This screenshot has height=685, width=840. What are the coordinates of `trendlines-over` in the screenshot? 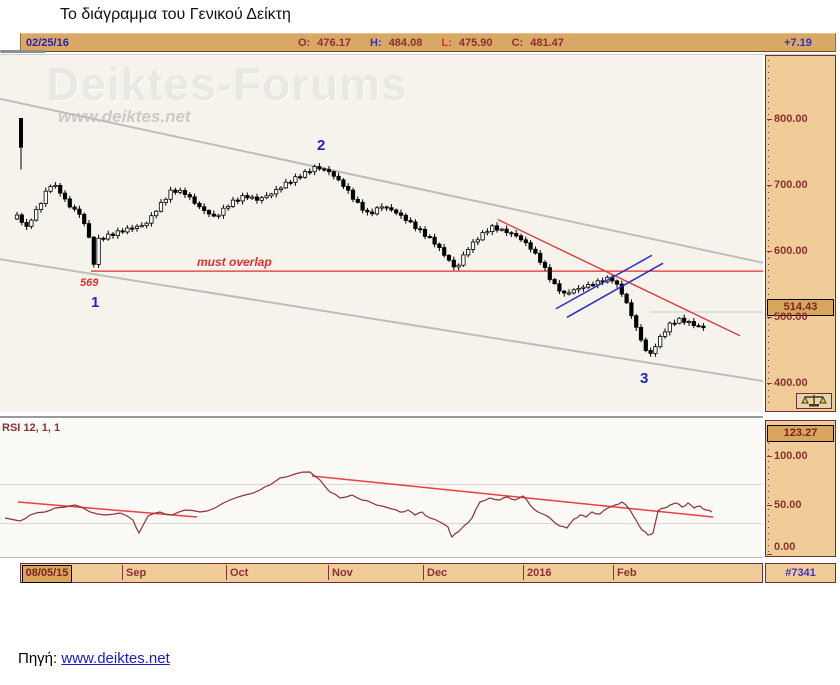 It's located at (619, 278).